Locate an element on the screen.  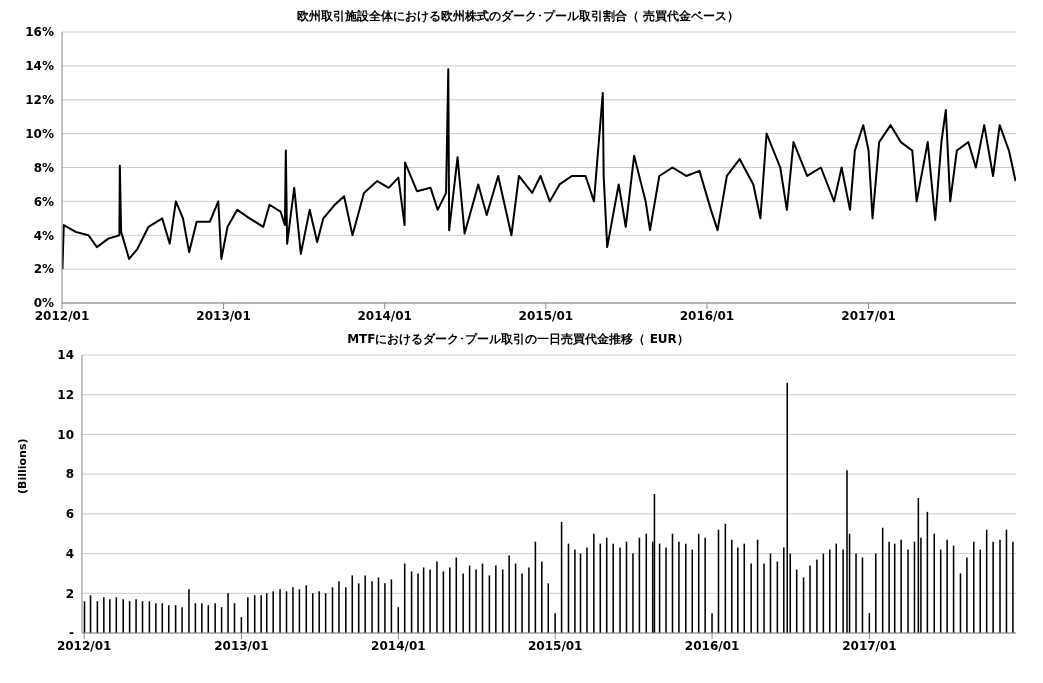
y-tick-label: 0% is located at coordinates (43, 303).